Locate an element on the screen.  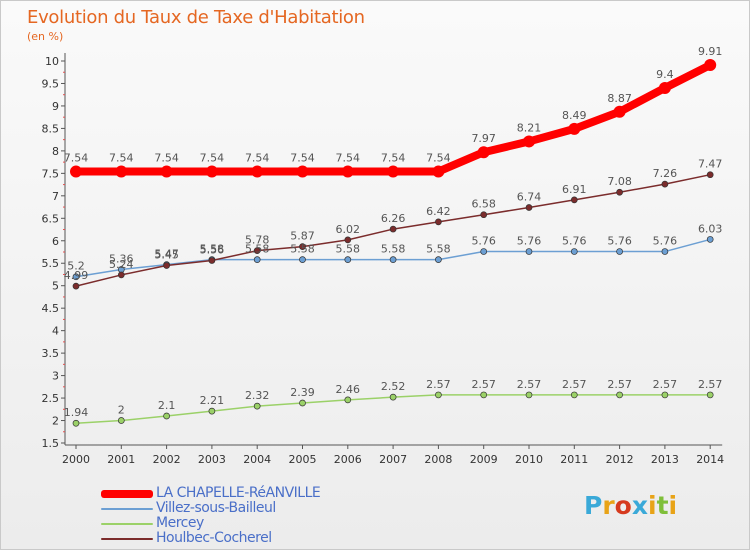
y-tick-label: 4 is located at coordinates (55, 331).